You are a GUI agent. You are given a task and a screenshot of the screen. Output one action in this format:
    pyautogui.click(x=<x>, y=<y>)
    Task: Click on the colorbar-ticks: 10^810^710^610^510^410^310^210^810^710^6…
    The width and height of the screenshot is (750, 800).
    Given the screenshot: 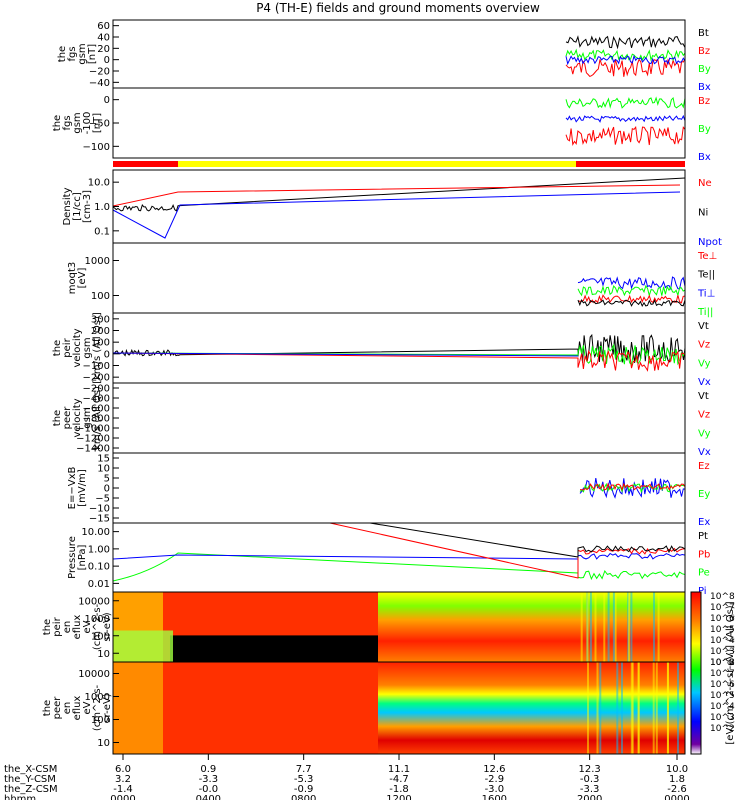 What is the action you would take?
    pyautogui.click(x=722, y=663)
    